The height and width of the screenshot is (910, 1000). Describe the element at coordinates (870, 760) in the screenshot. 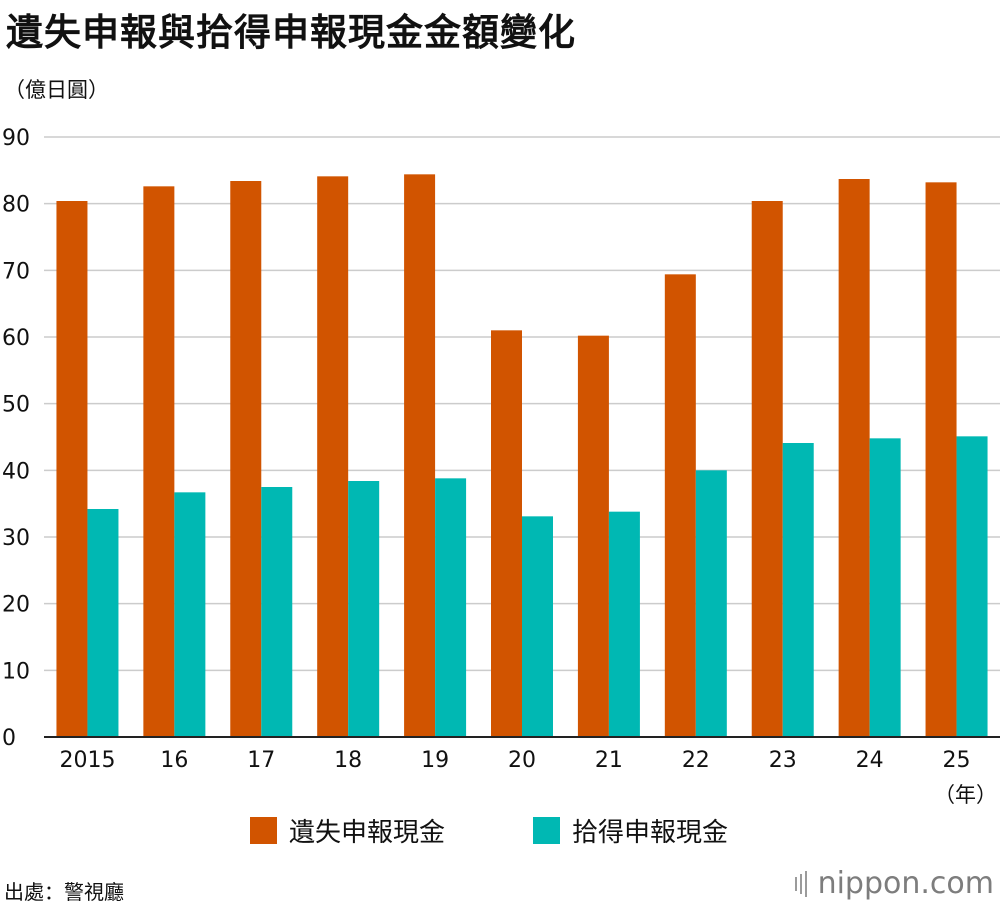

I see `x-tick-label: 24` at that location.